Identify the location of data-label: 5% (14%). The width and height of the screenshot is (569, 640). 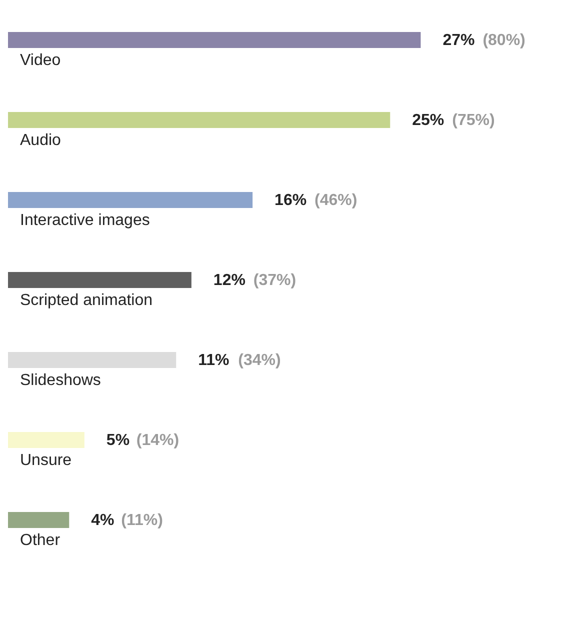
(143, 440).